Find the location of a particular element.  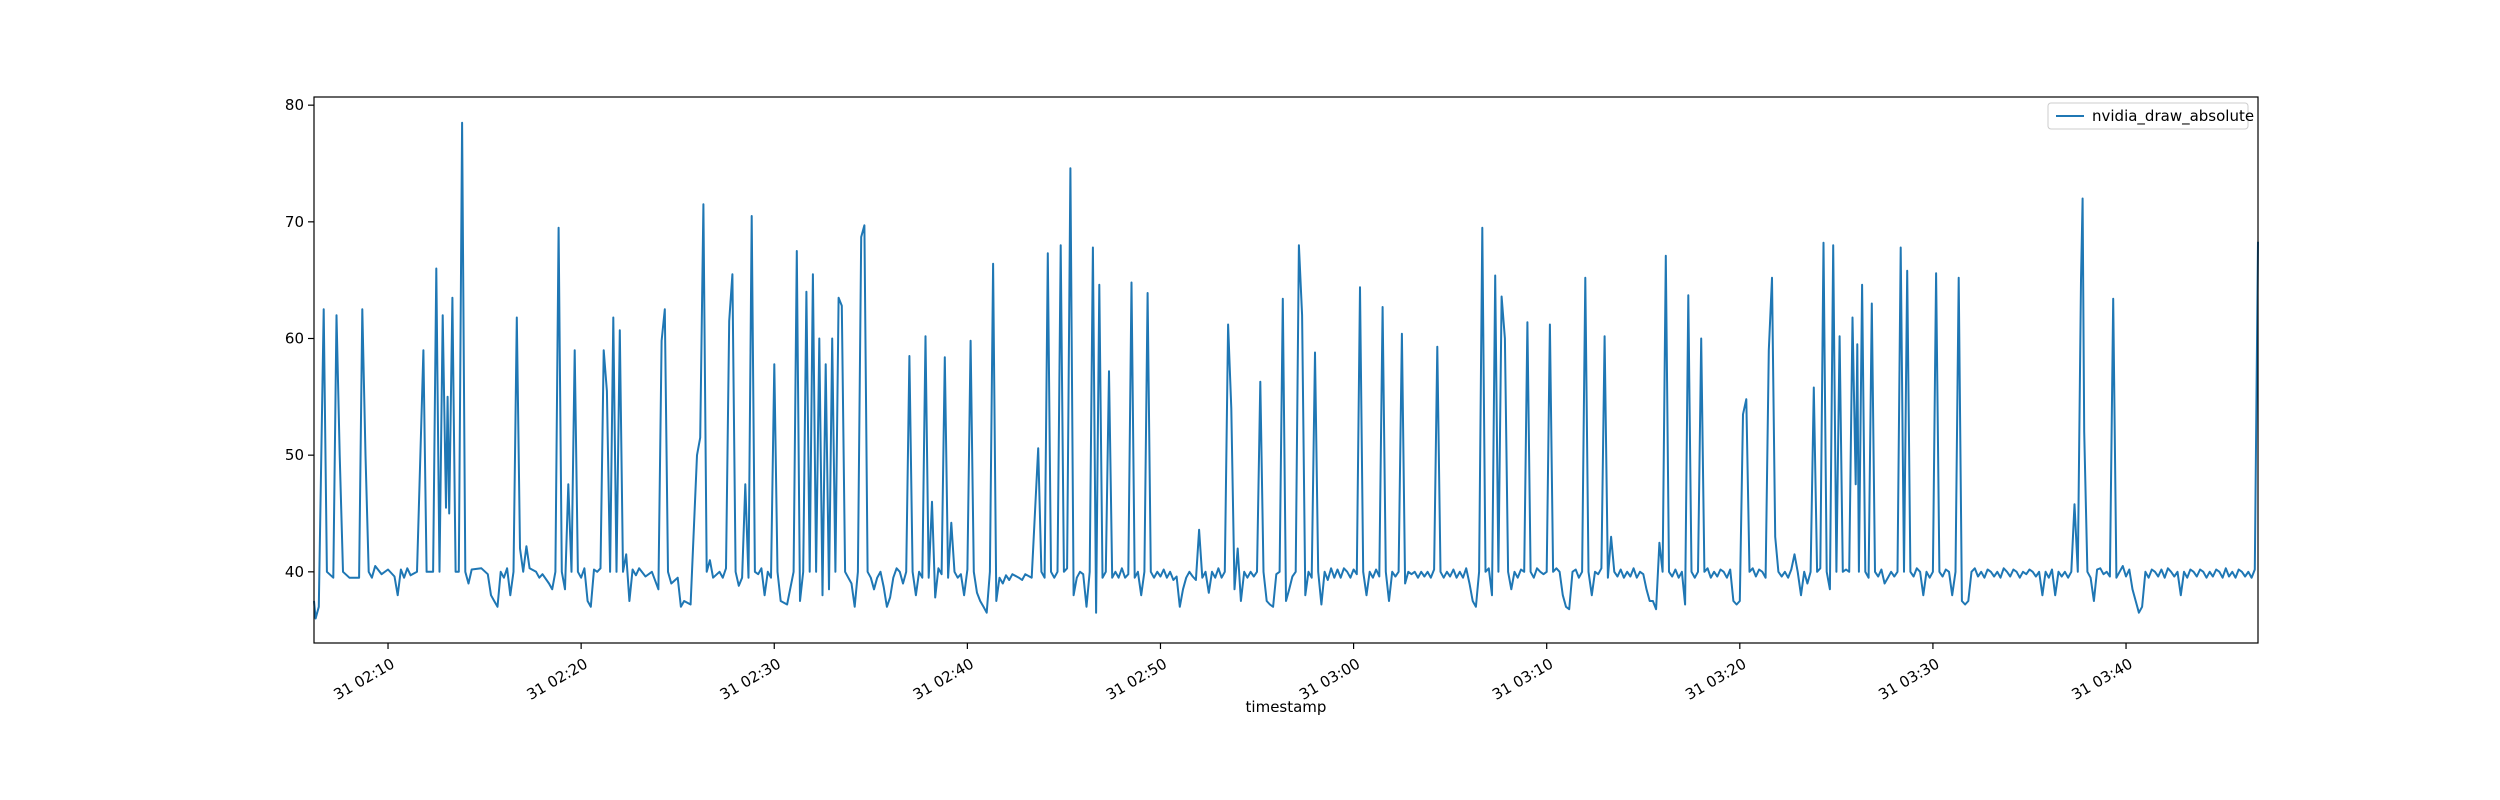

legend-box is located at coordinates (2148, 116).